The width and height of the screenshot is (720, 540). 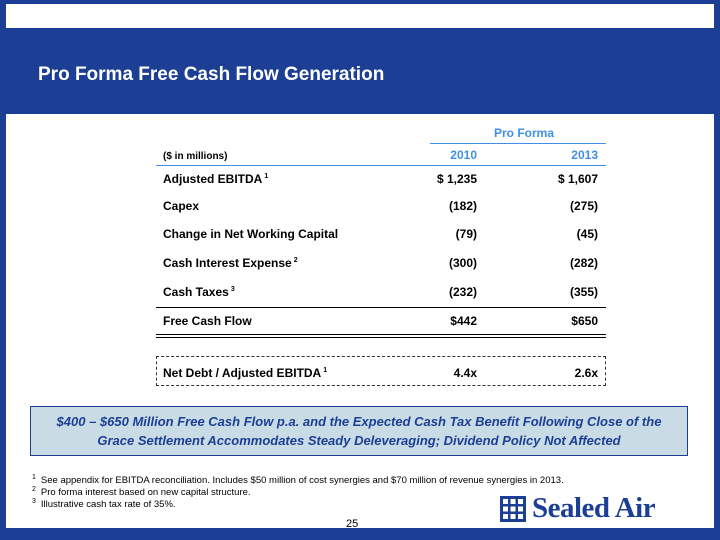 What do you see at coordinates (577, 179) in the screenshot?
I see `cell-adjusted-ebitda-2013: $ 1,607` at bounding box center [577, 179].